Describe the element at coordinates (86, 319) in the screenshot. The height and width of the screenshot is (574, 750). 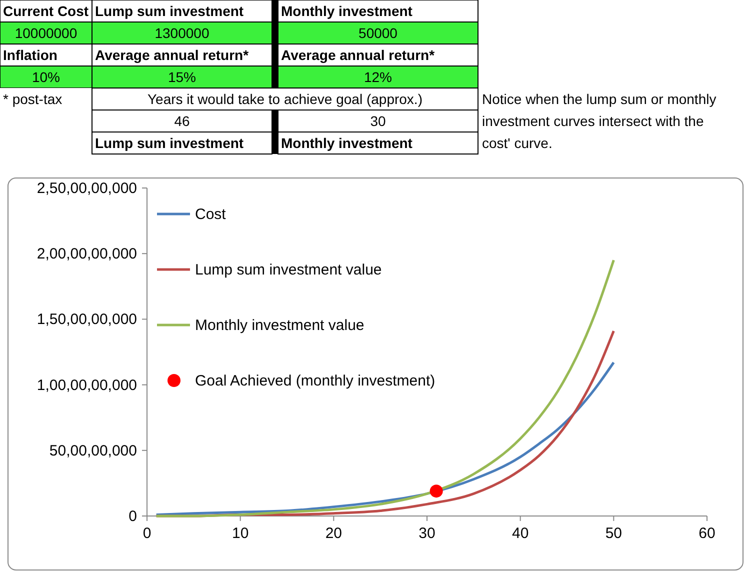
I see `y-tick-label: 1,50,00,00,000` at that location.